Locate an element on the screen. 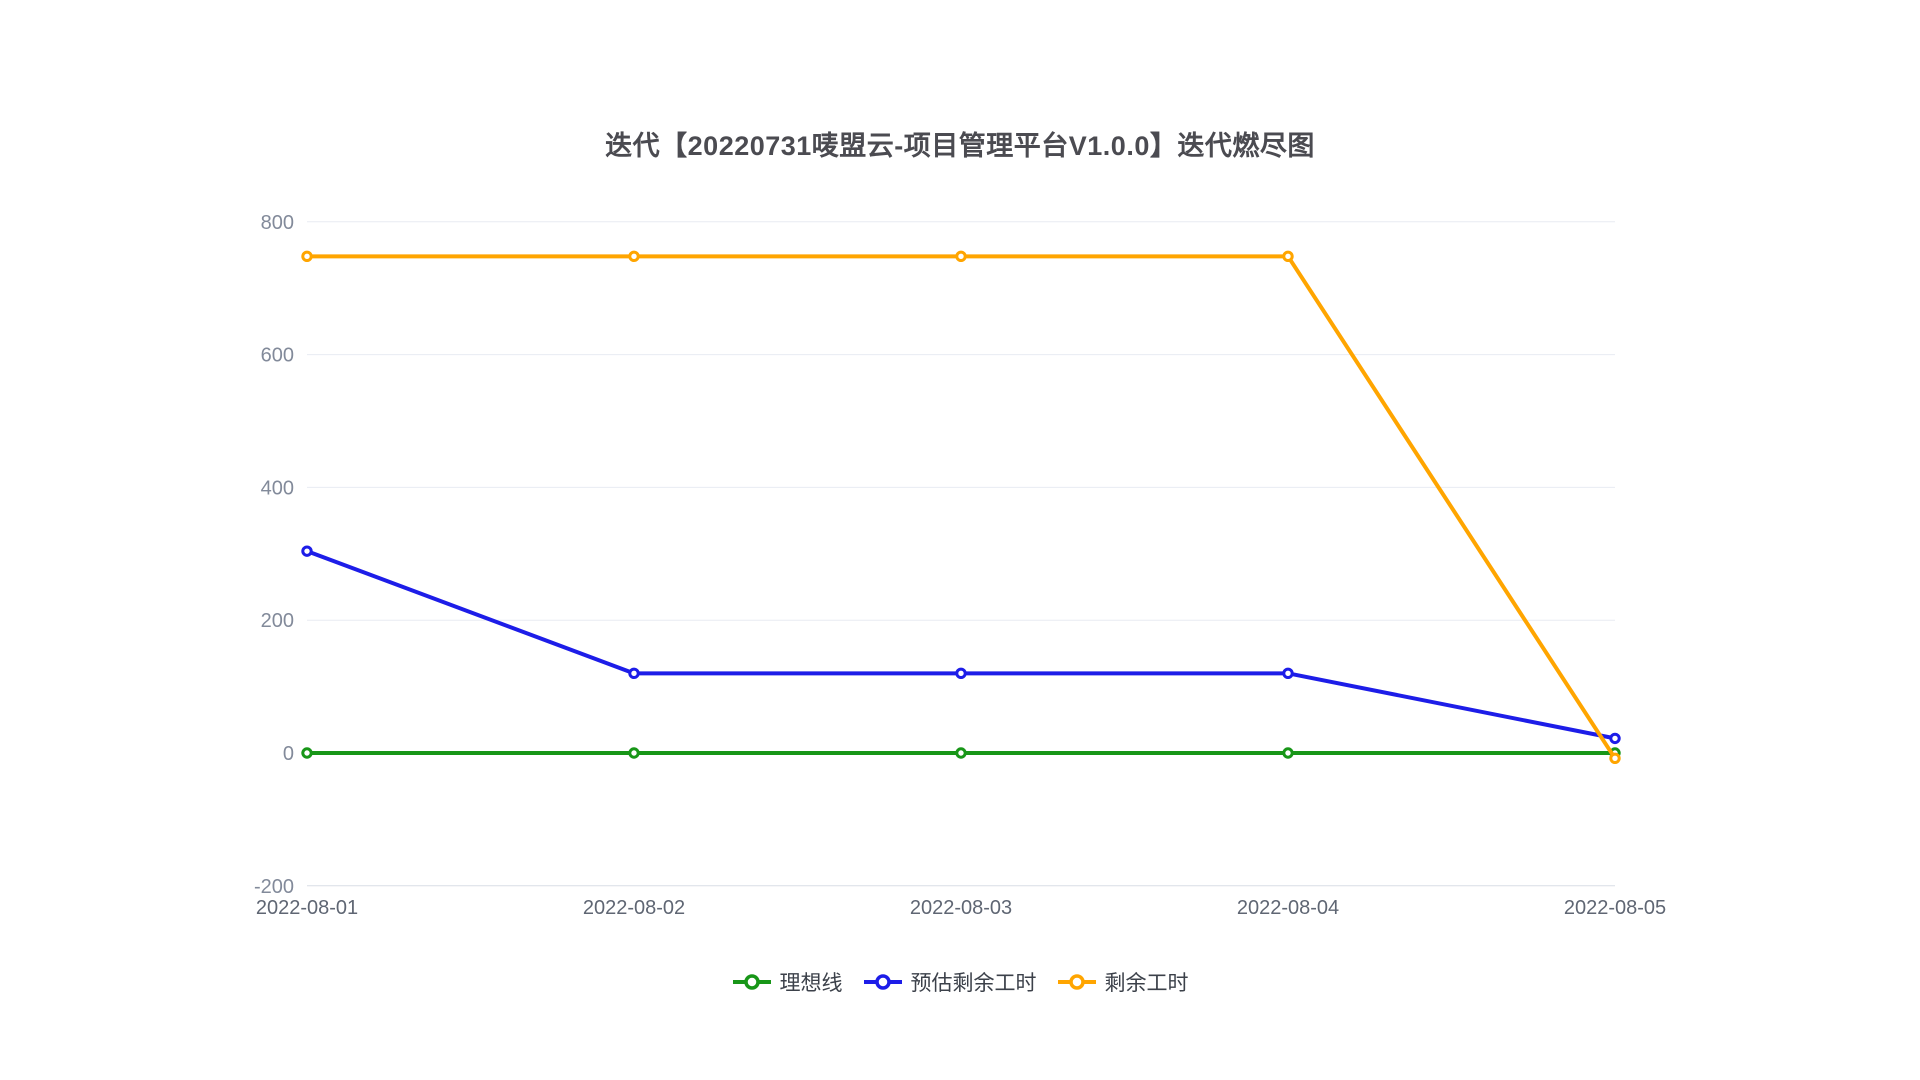  chart-legend: 理想线 预估剩余工时 剩余工时 is located at coordinates (960, 982).